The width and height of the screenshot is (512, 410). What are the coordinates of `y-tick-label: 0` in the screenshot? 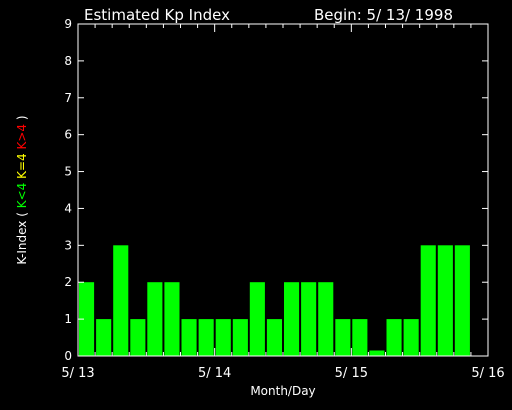 It's located at (68, 356).